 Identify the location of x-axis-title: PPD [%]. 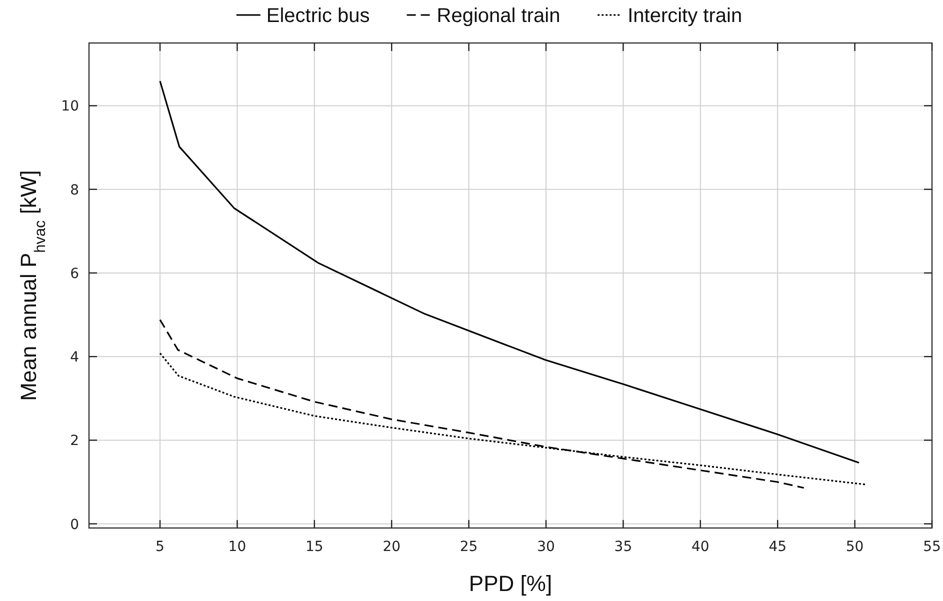
(510, 583).